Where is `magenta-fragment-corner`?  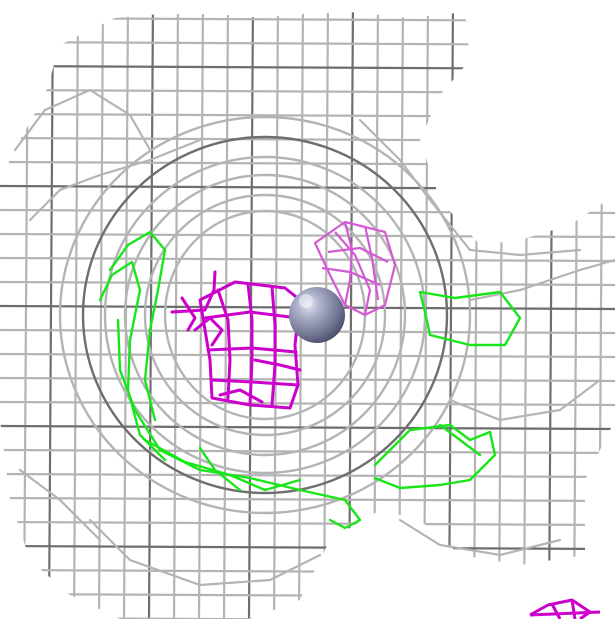 magenta-fragment-corner is located at coordinates (565, 608).